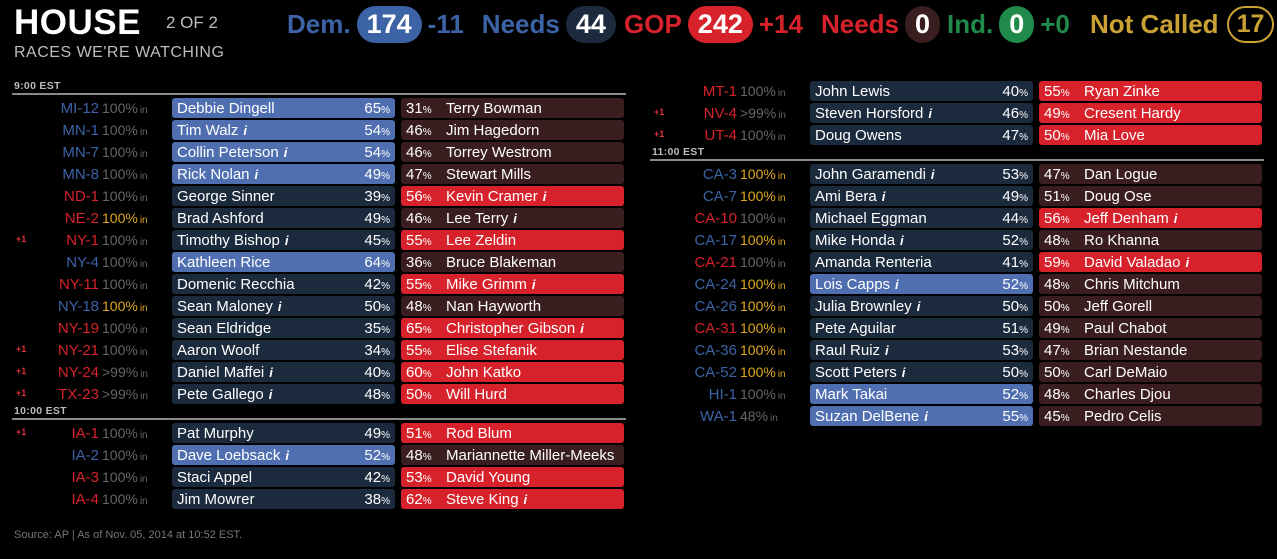  What do you see at coordinates (1150, 350) in the screenshot?
I see `gop-candidate: 47% Brian Nestande` at bounding box center [1150, 350].